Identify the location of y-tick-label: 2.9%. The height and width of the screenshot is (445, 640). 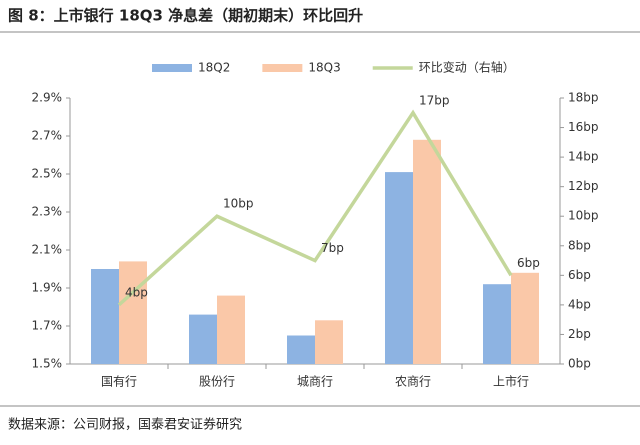
(47, 98).